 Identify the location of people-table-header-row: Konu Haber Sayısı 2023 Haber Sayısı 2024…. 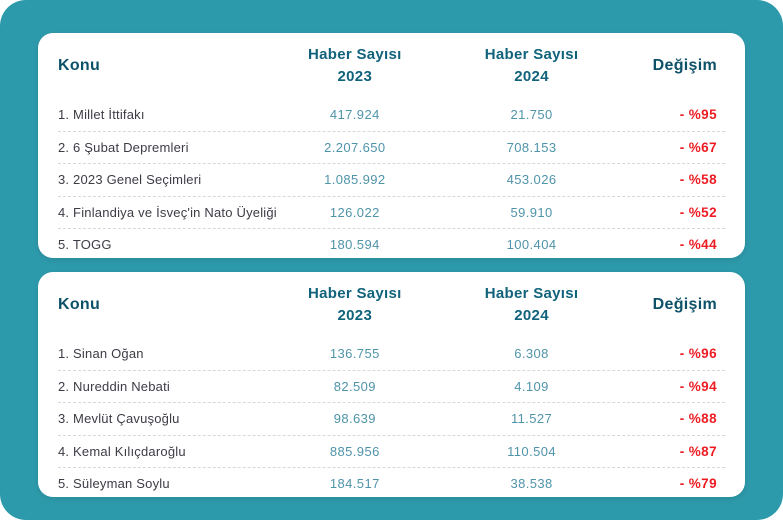
(391, 305).